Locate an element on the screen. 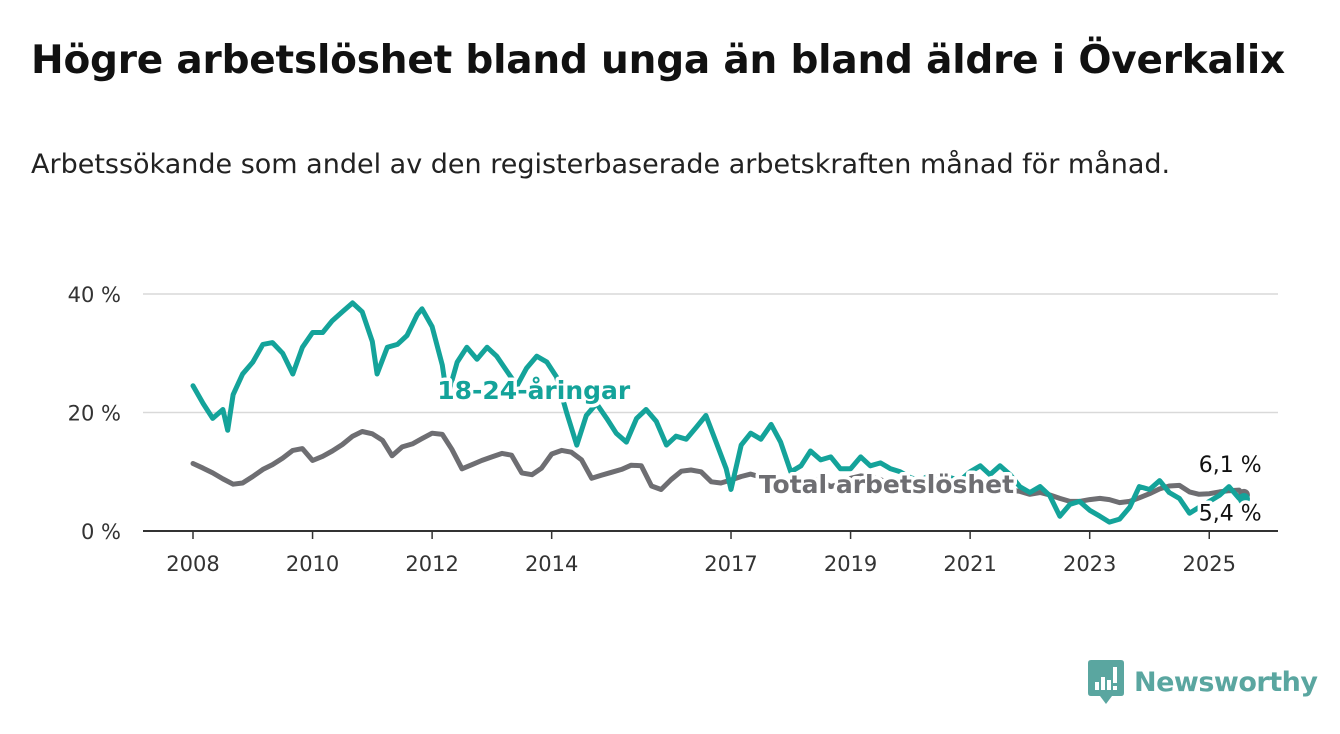 This screenshot has height=734, width=1340. annotation-halo: Total arbetslöshet is located at coordinates (886, 484).